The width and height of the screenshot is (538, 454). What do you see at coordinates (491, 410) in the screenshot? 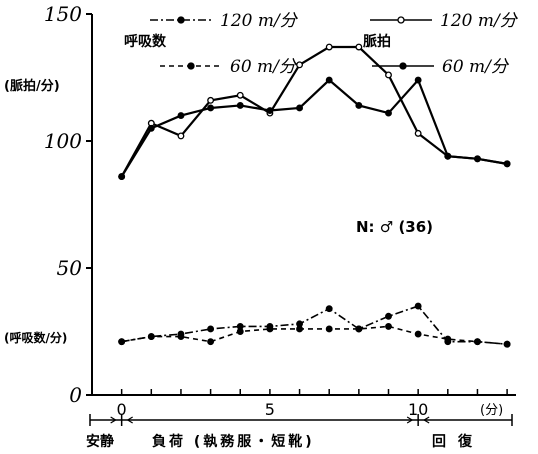
I see `x-unit-label: (分)` at bounding box center [491, 410].